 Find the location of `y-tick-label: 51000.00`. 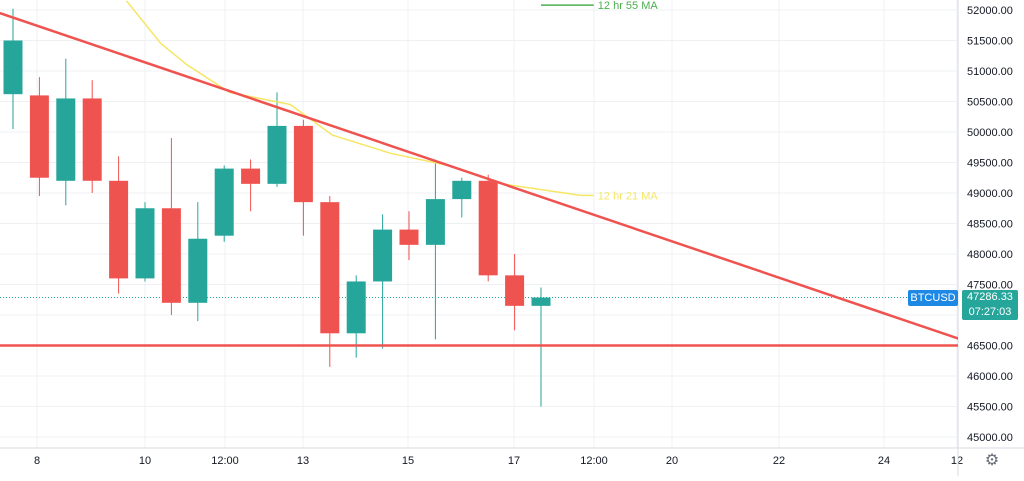

y-tick-label: 51000.00 is located at coordinates (990, 72).